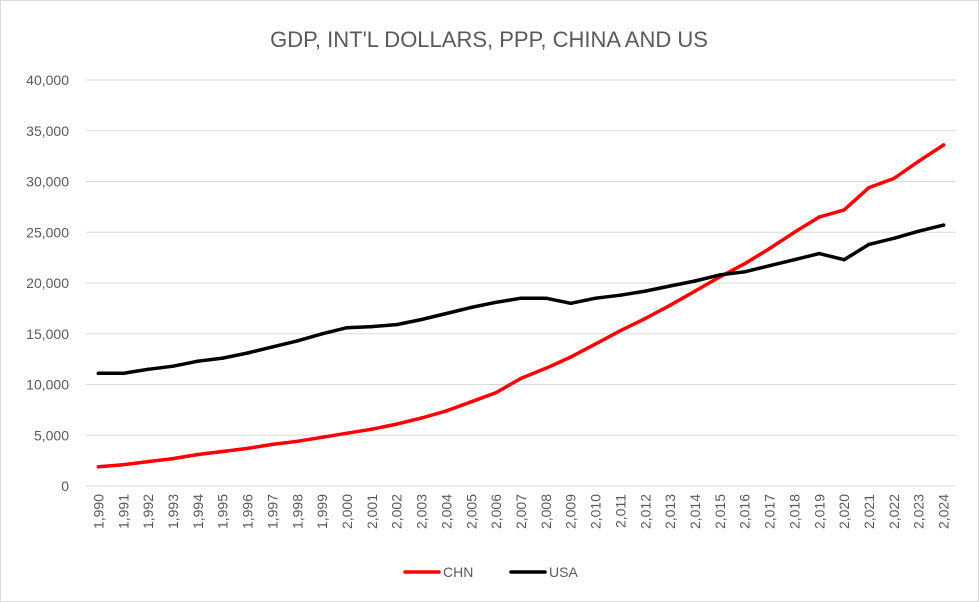 Image resolution: width=979 pixels, height=602 pixels. I want to click on x-tick-label: 2,017, so click(770, 511).